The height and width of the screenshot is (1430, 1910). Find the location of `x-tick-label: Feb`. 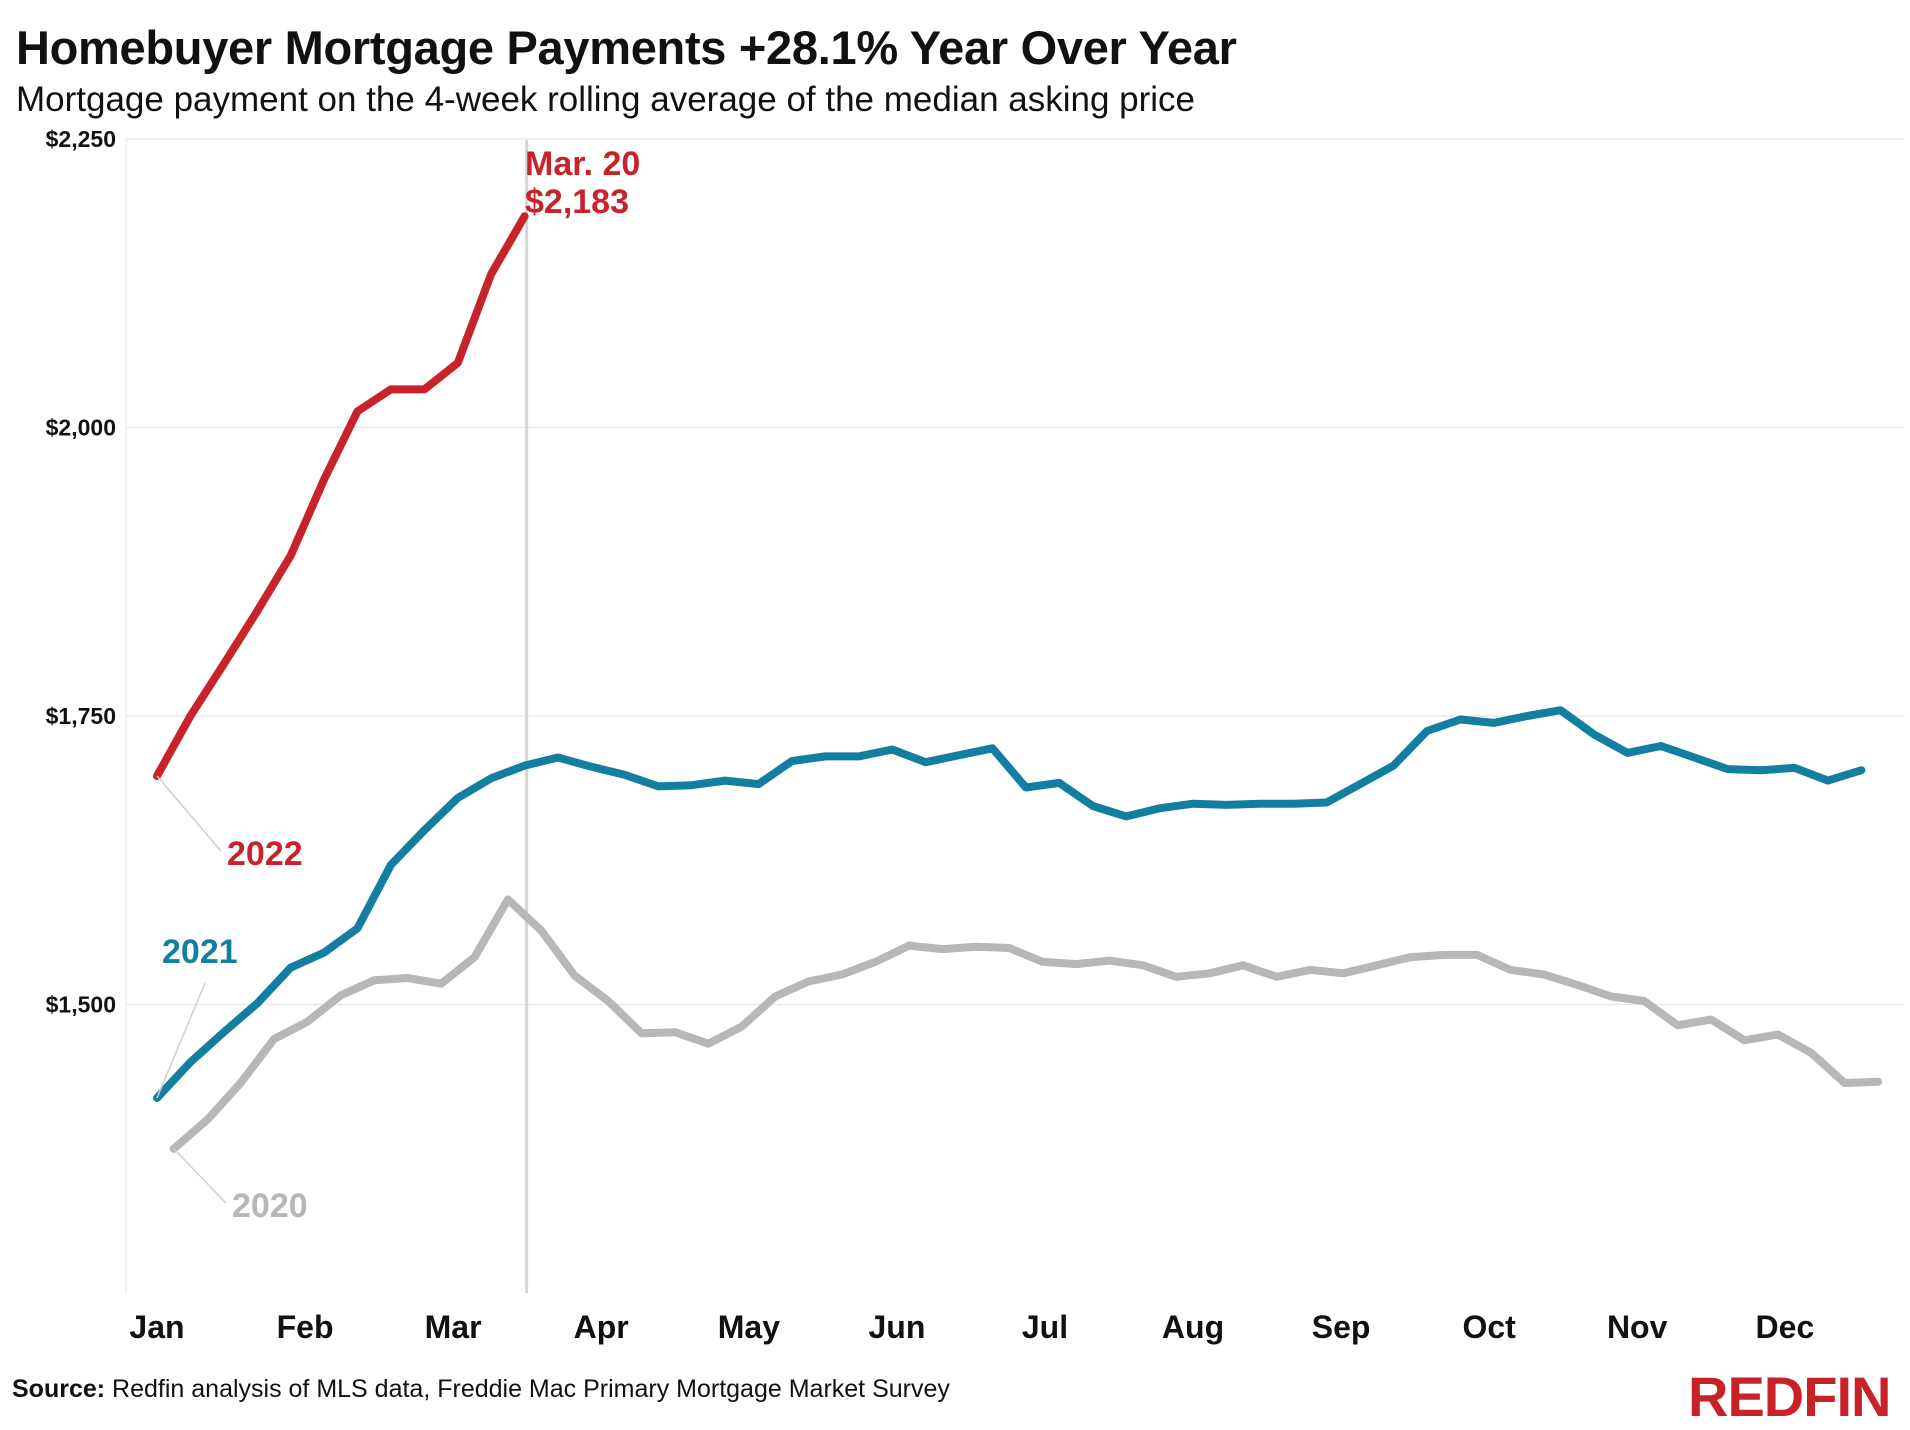

x-tick-label: Feb is located at coordinates (305, 1327).